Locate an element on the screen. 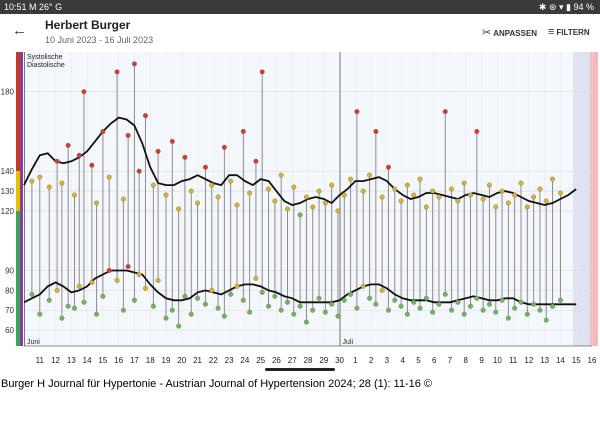 This screenshot has height=436, width=600. filter-button: ≡ FILTERN is located at coordinates (569, 32).